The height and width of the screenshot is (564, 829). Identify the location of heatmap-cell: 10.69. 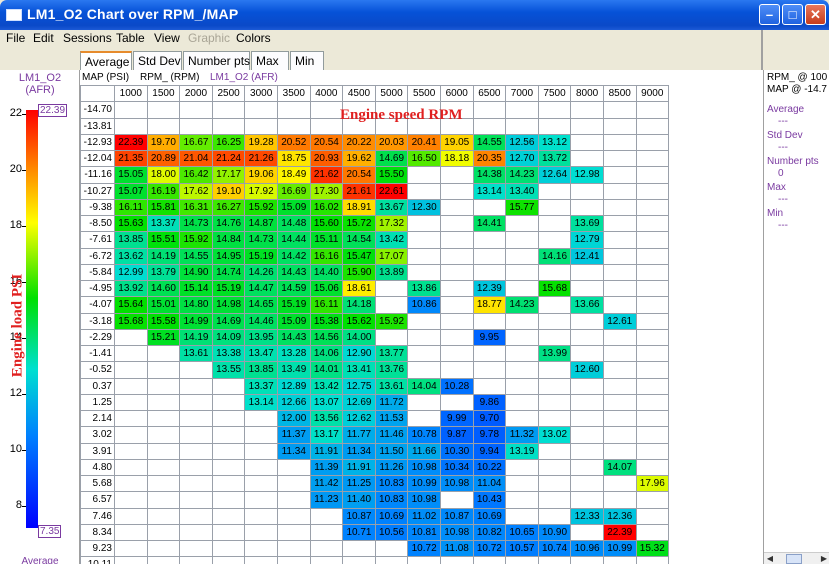
(489, 516).